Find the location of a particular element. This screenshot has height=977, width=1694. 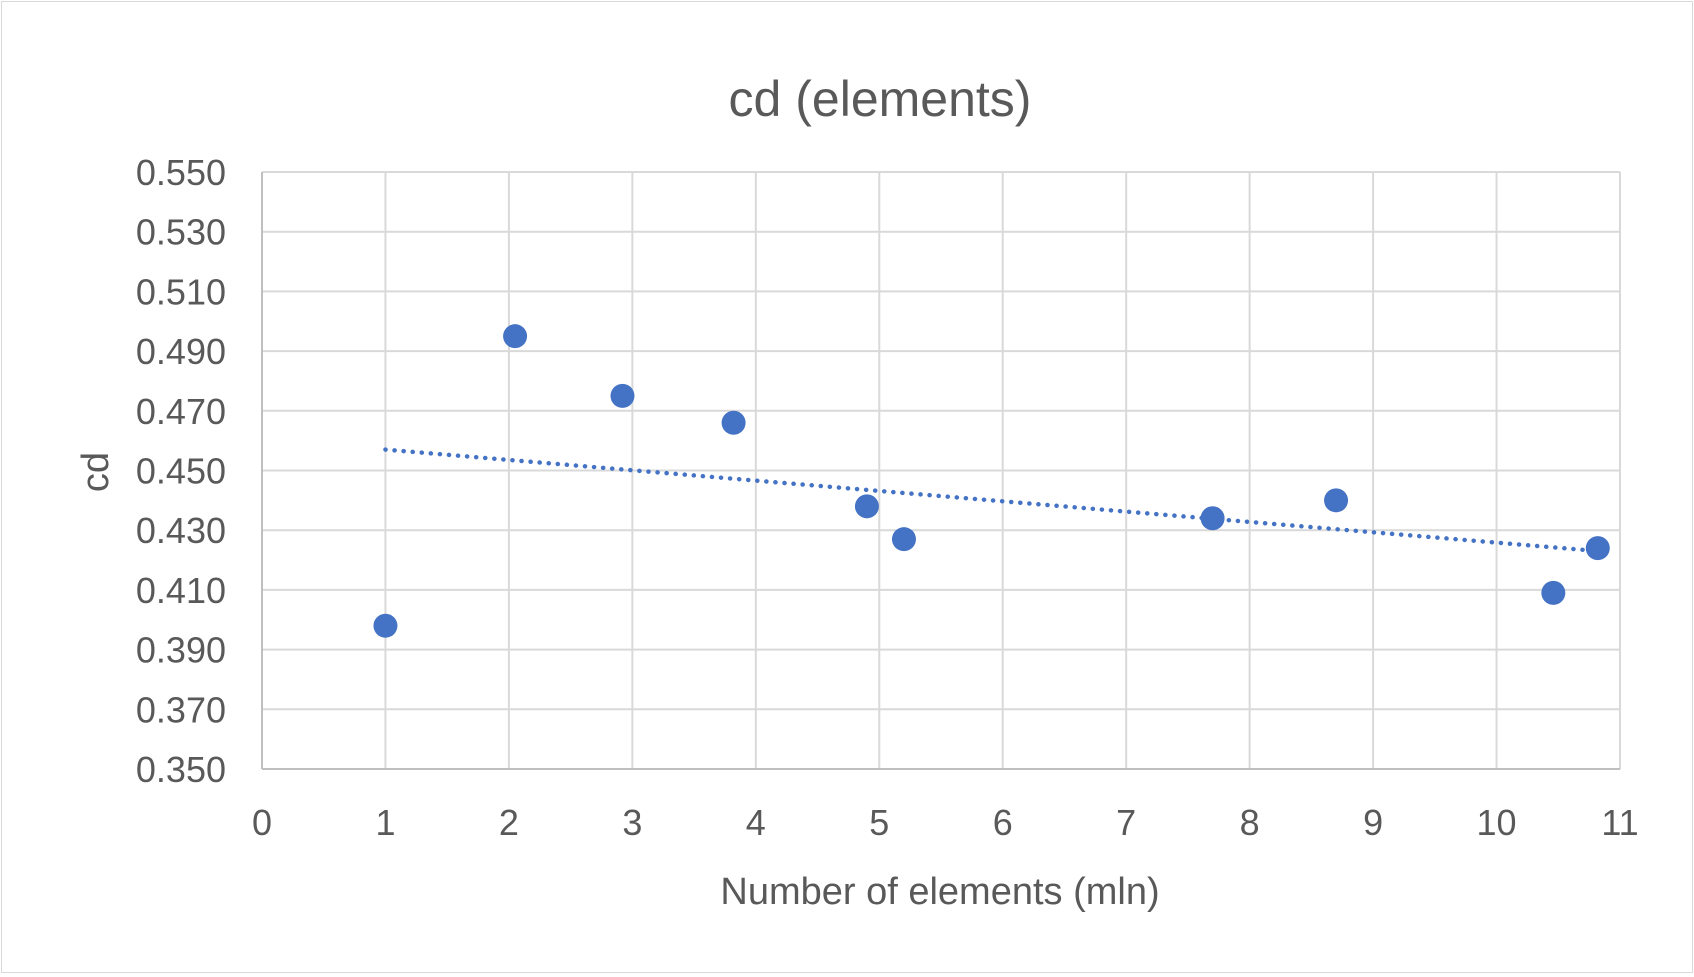

y-tick-label: 0.370 is located at coordinates (181, 709).